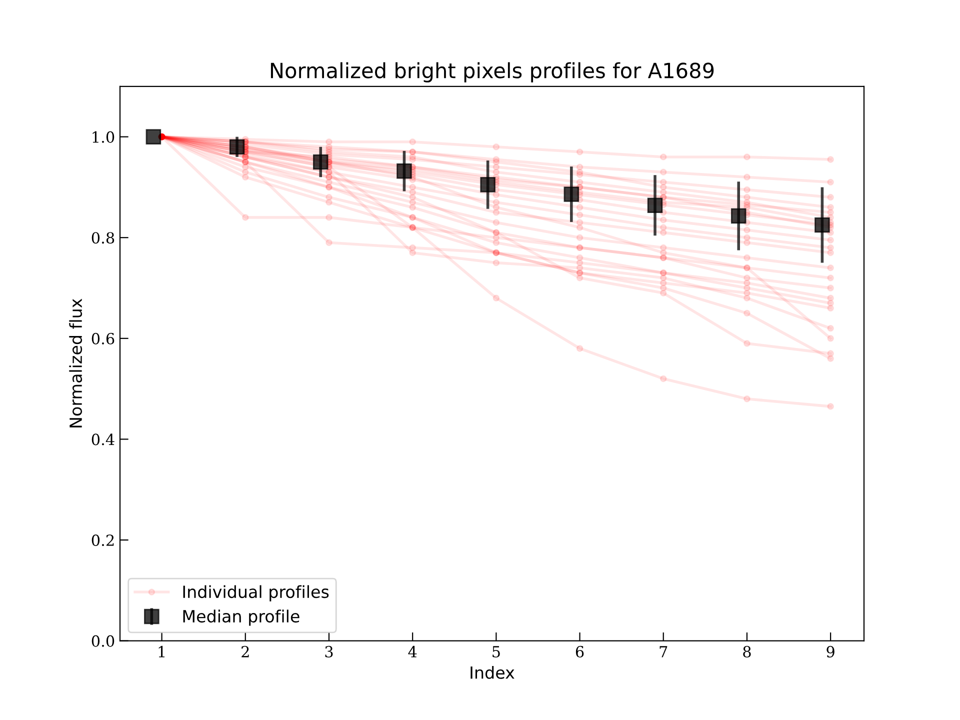  Describe the element at coordinates (245, 652) in the screenshot. I see `x-tick-label: 2` at that location.